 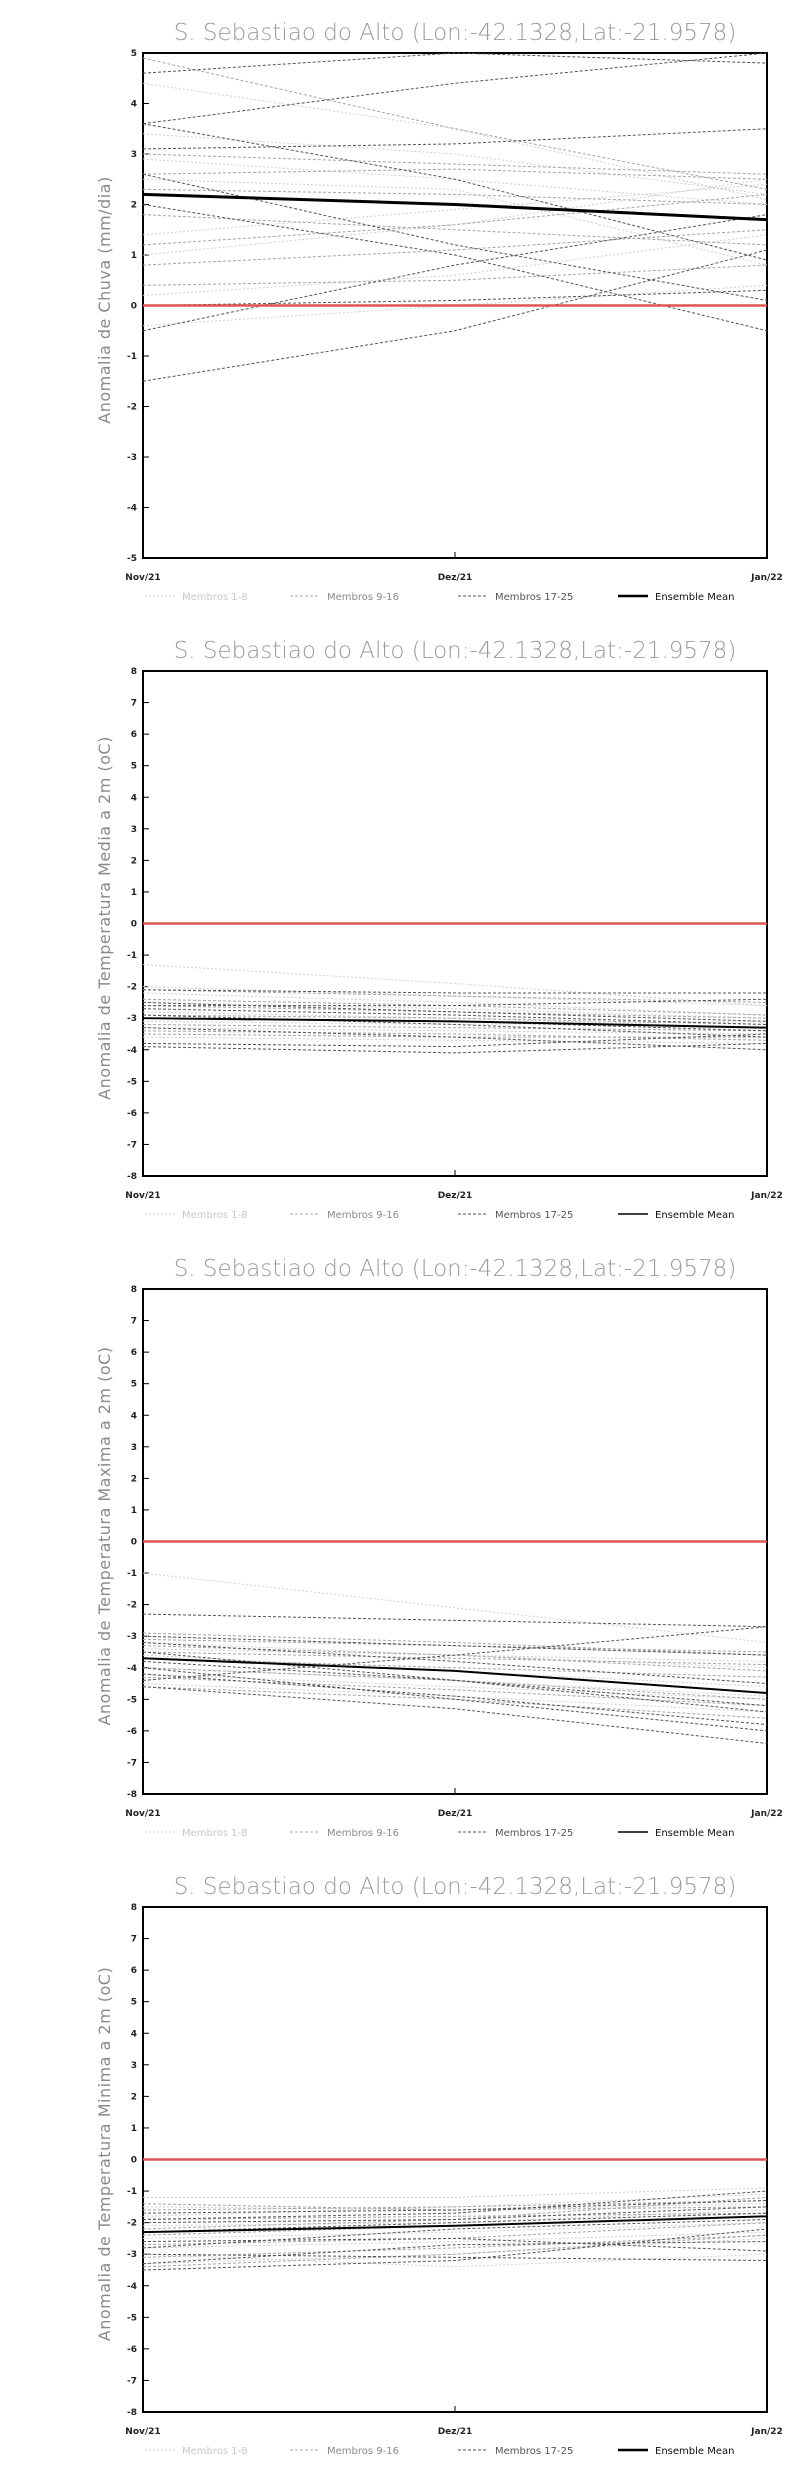 What do you see at coordinates (134, 155) in the screenshot?
I see `y-tick-label: 3` at bounding box center [134, 155].